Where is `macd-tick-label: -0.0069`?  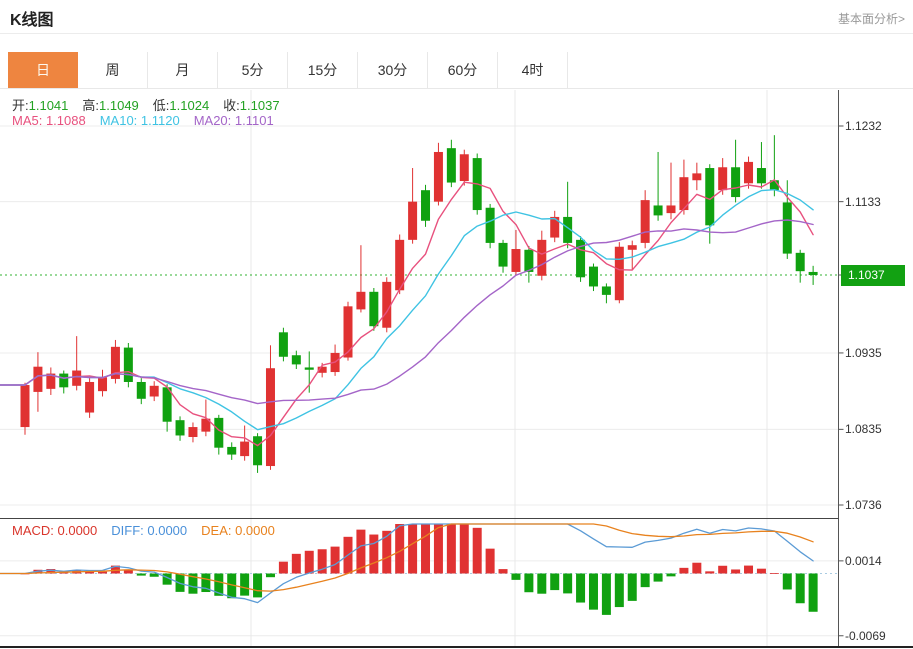
macd-tick-label: -0.0069 is located at coordinates (865, 635).